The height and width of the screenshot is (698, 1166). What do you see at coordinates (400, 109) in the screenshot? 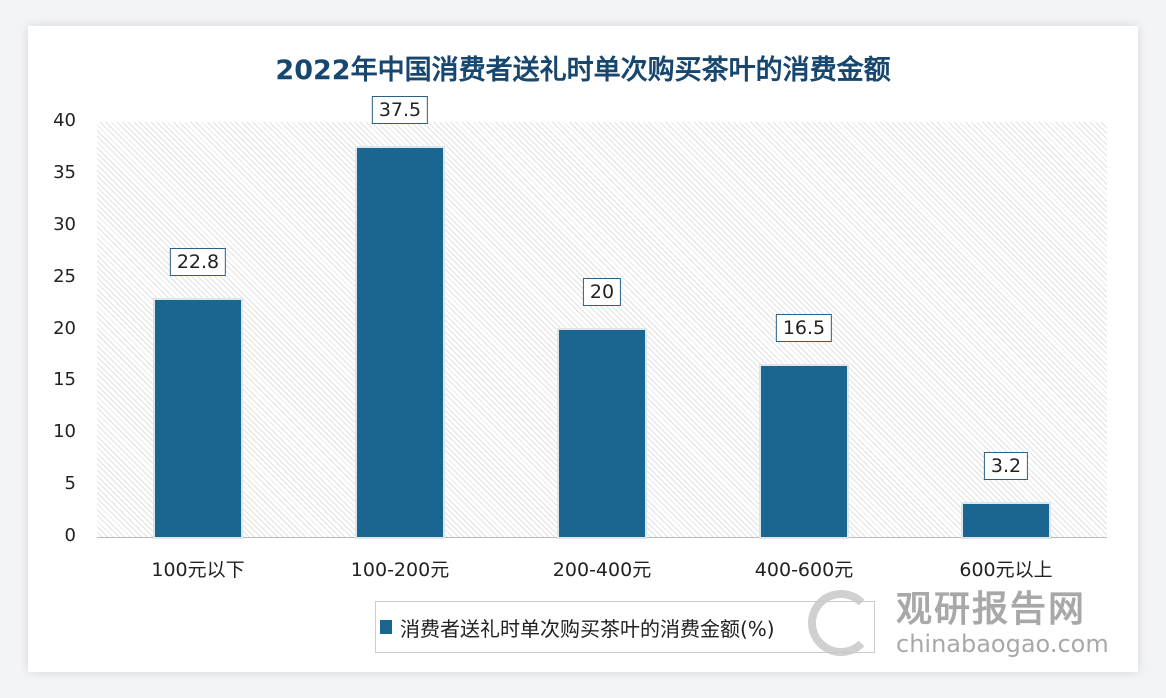
I see `data-label: 37.5` at bounding box center [400, 109].